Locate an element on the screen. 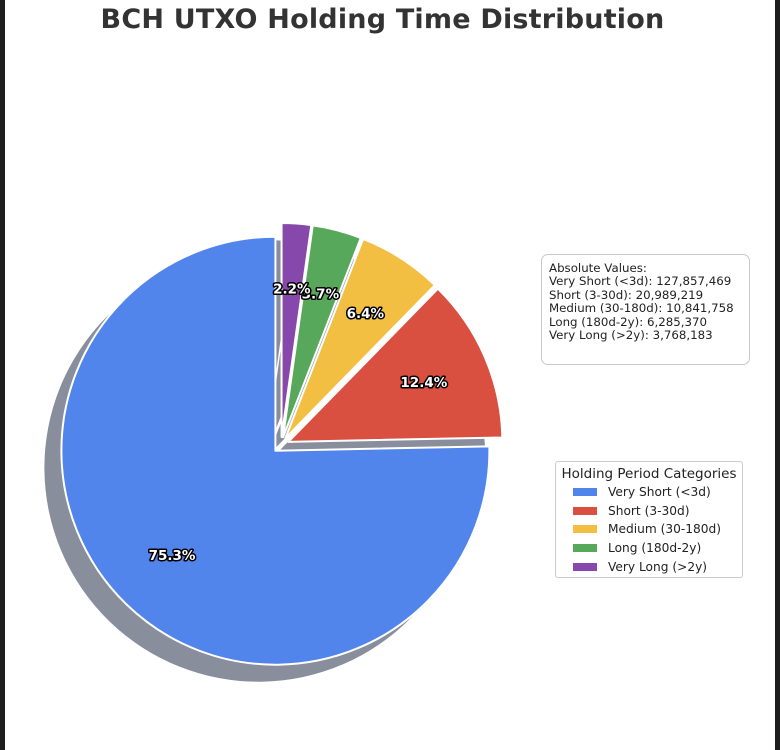 This screenshot has height=750, width=780. legend-item-medium: Medium (30-180d) is located at coordinates (649, 529).